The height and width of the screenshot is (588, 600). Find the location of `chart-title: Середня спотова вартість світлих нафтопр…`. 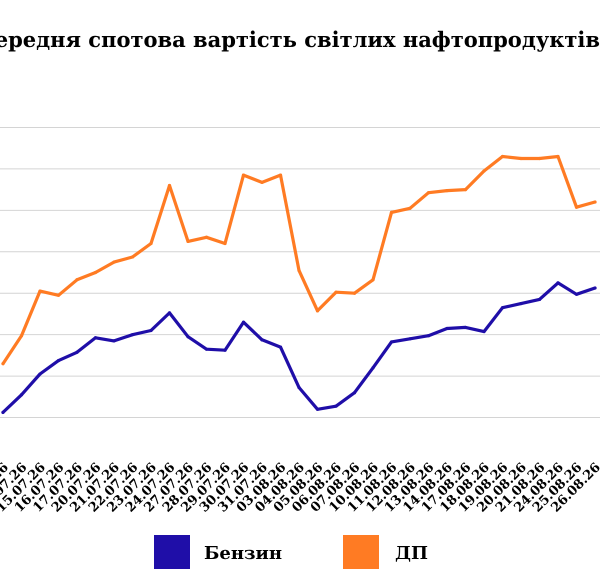

chart-title: Середня спотова вартість світлих нафтопр… is located at coordinates (300, 39).